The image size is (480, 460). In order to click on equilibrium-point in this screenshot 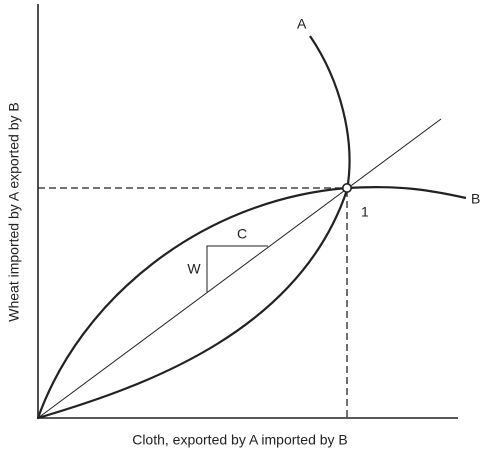, I will do `click(346, 188)`.